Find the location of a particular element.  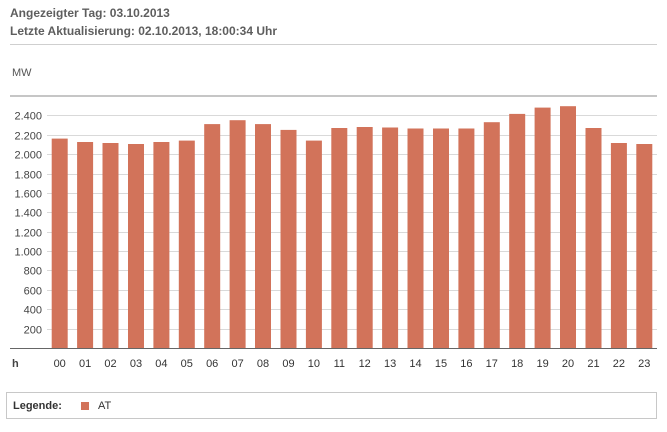

y-tick-label: 400 is located at coordinates (33, 311).